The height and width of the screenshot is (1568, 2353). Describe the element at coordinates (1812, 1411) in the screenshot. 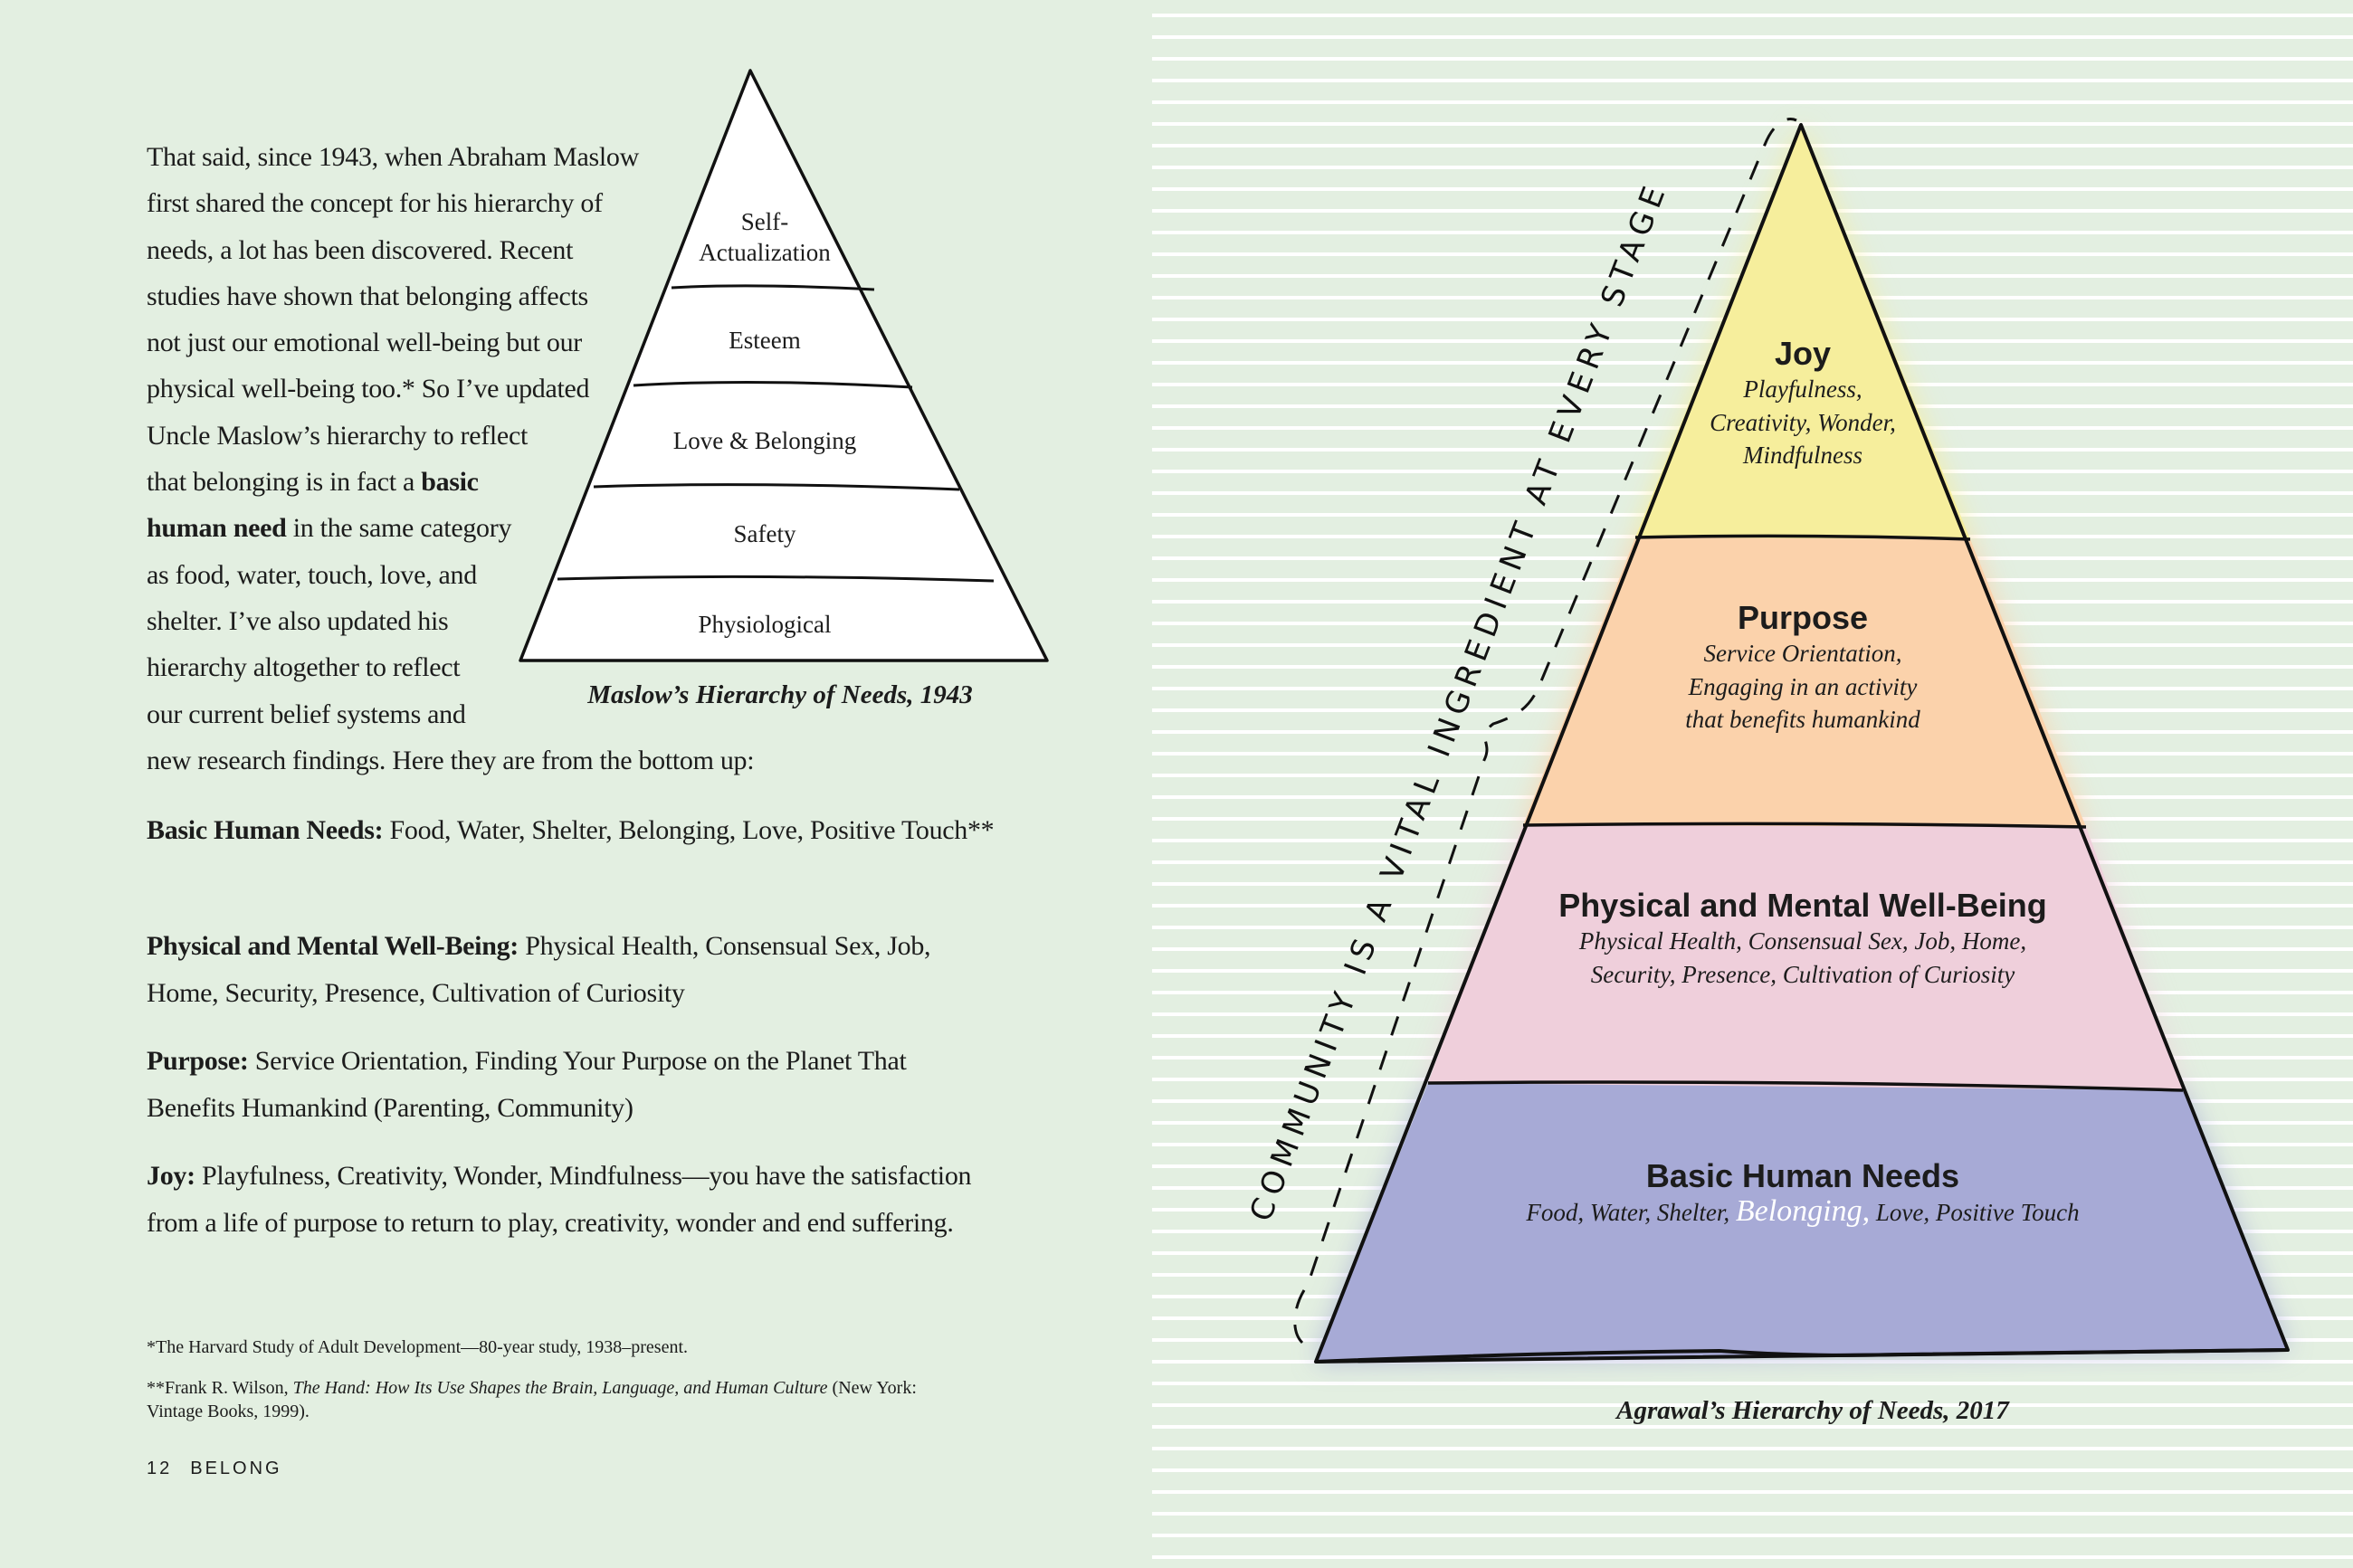

I see `agrawal-caption: Agrawal’s Hierarchy of Needs, 2017` at that location.